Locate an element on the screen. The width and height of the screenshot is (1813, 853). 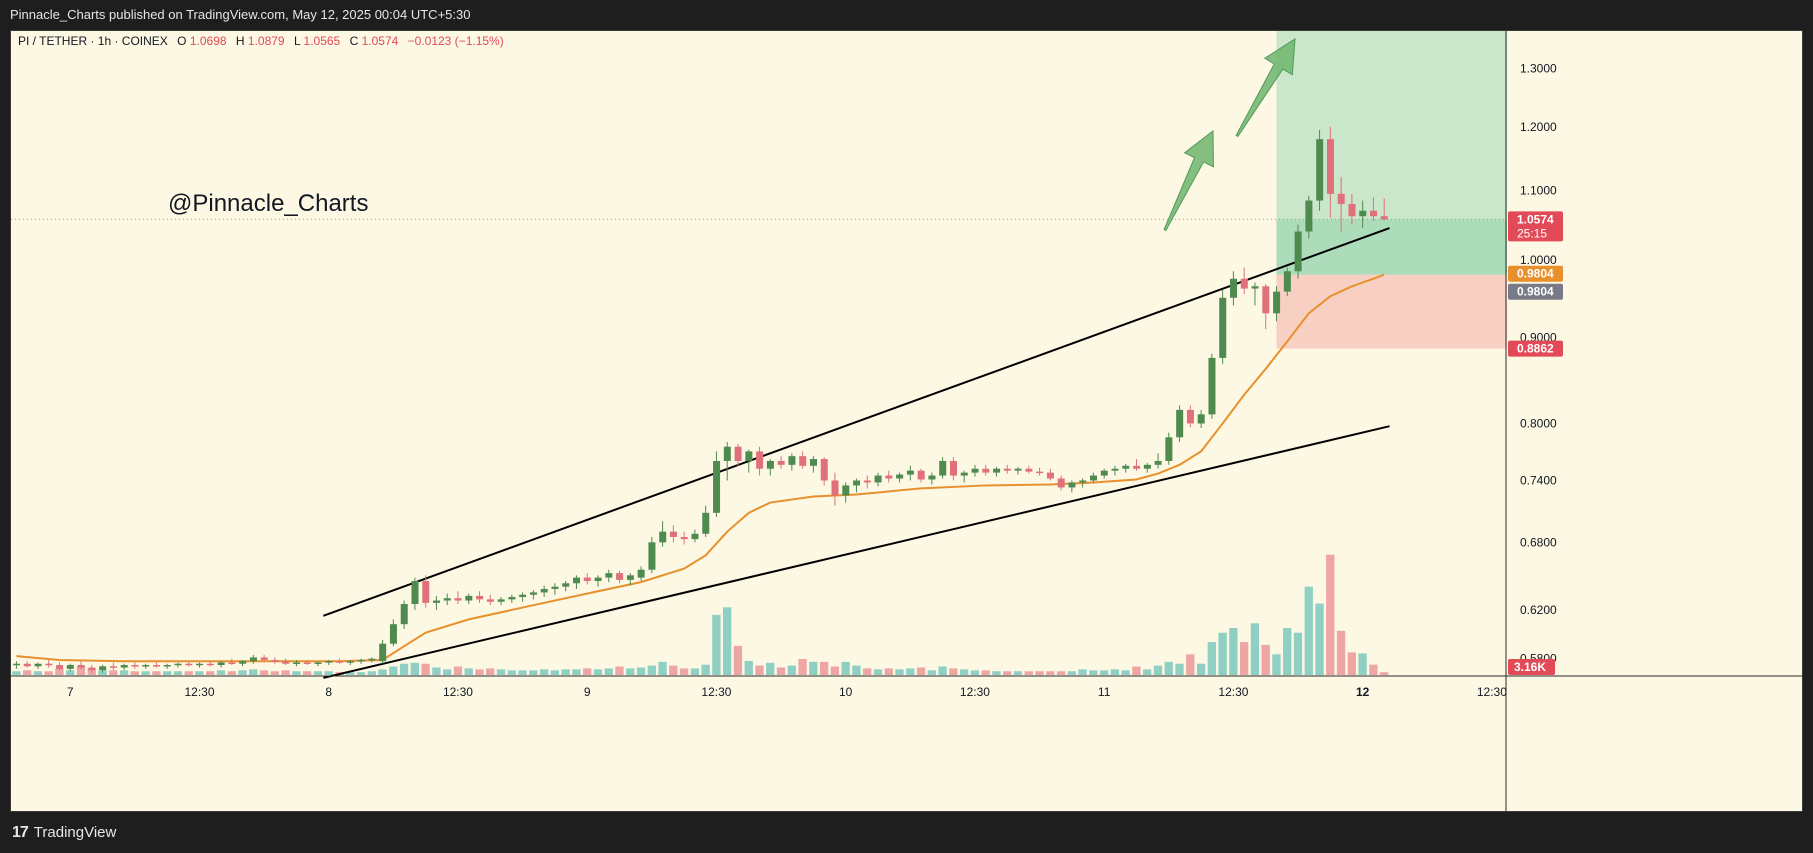
price-tag-bg is located at coordinates (1535, 348).